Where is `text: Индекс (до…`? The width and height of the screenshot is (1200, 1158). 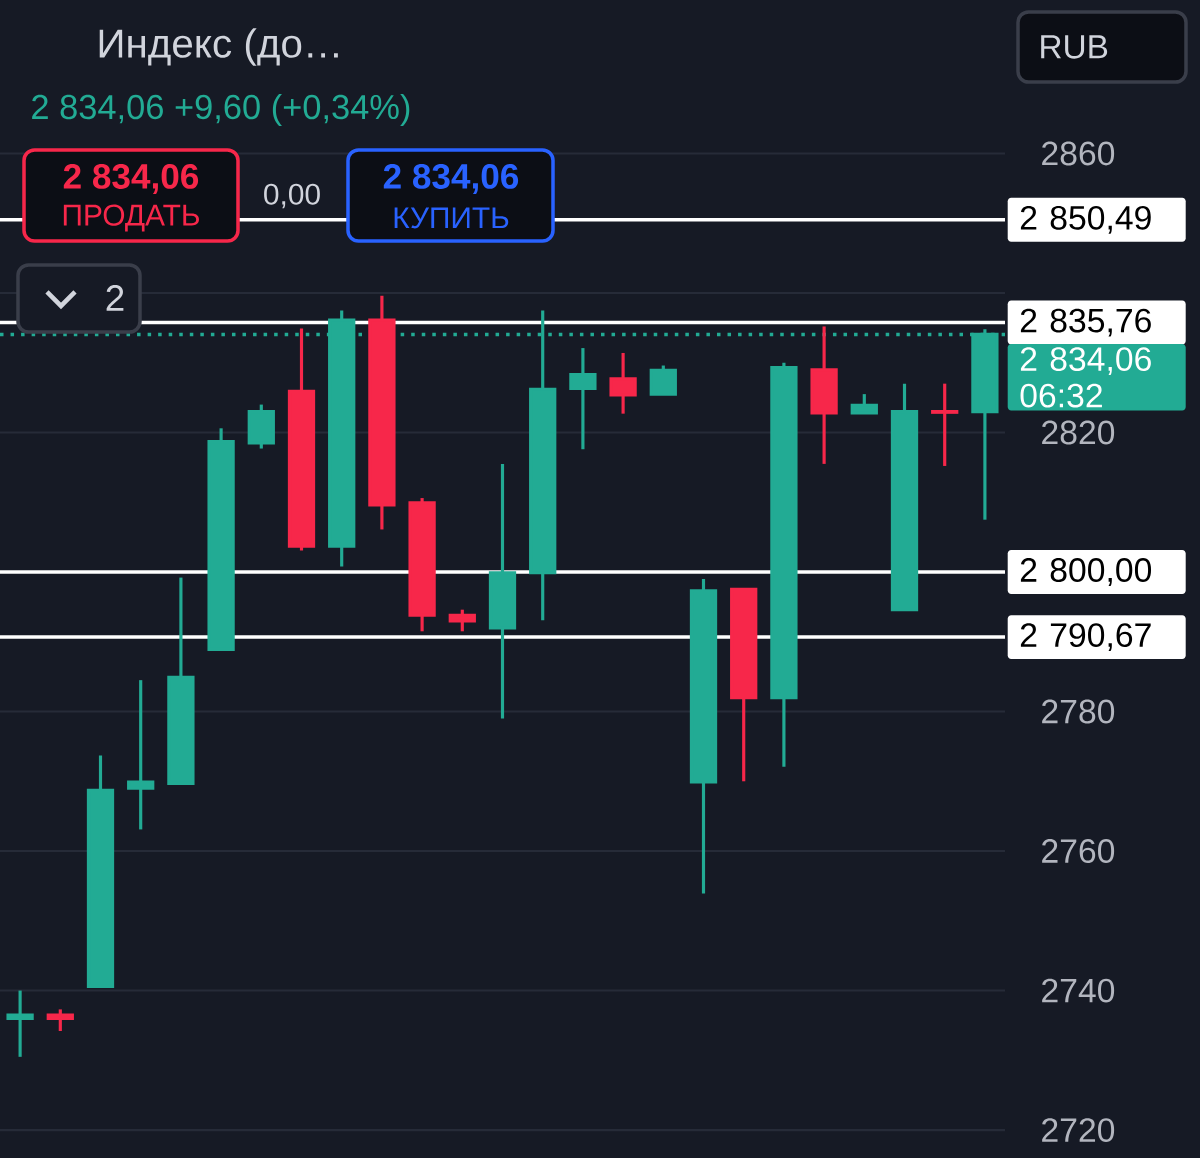
text: Индекс (до… is located at coordinates (218, 47).